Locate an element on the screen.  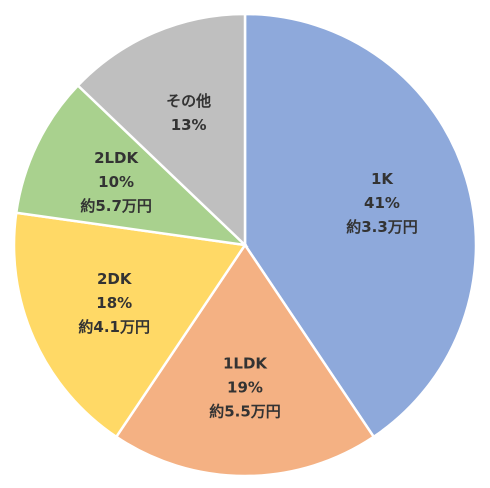
slice-name-label: 1K is located at coordinates (382, 179).